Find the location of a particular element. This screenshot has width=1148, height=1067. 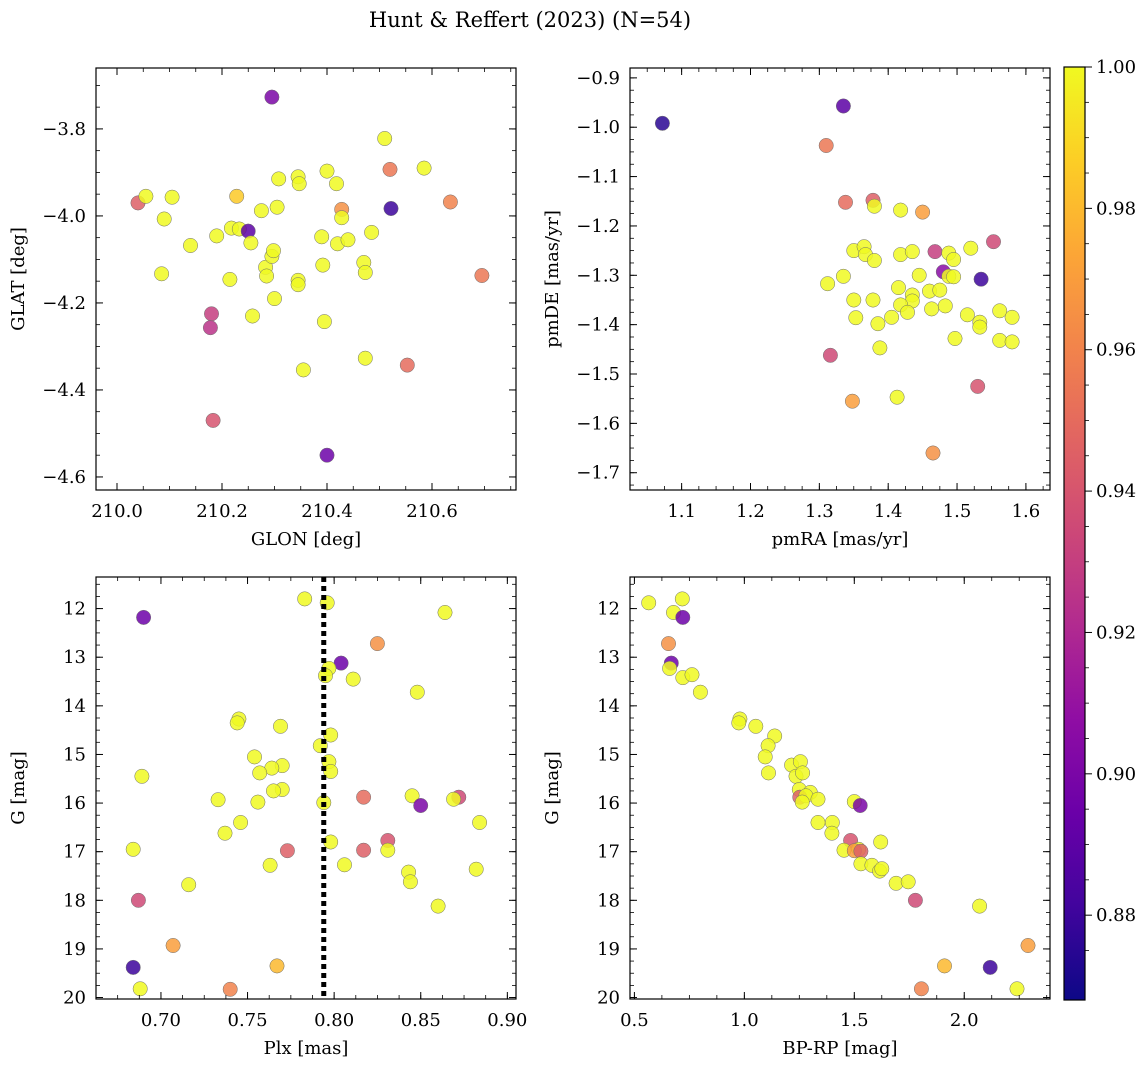

colorbar: 0.88 0.90 0.92 0.94 0.96 0.98 1.00 is located at coordinates (1099, 529).